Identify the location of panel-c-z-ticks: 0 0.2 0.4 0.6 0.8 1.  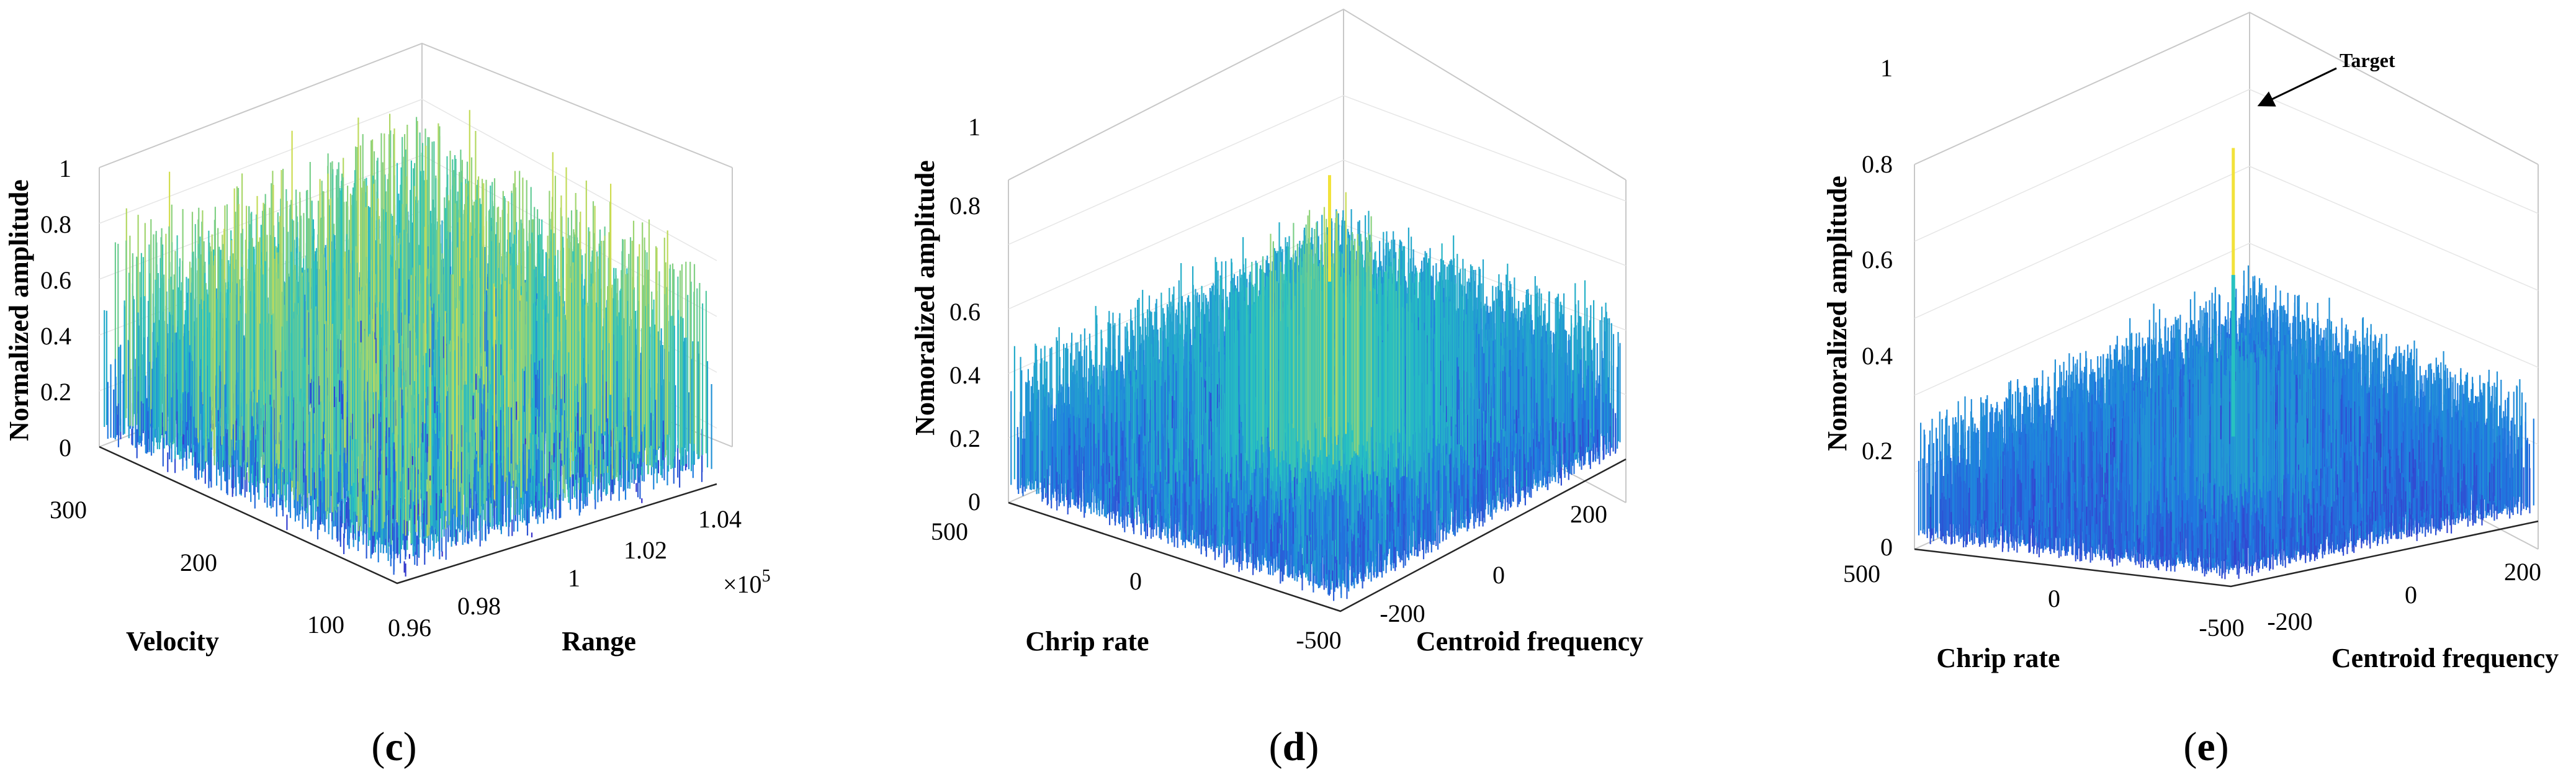
(55, 308).